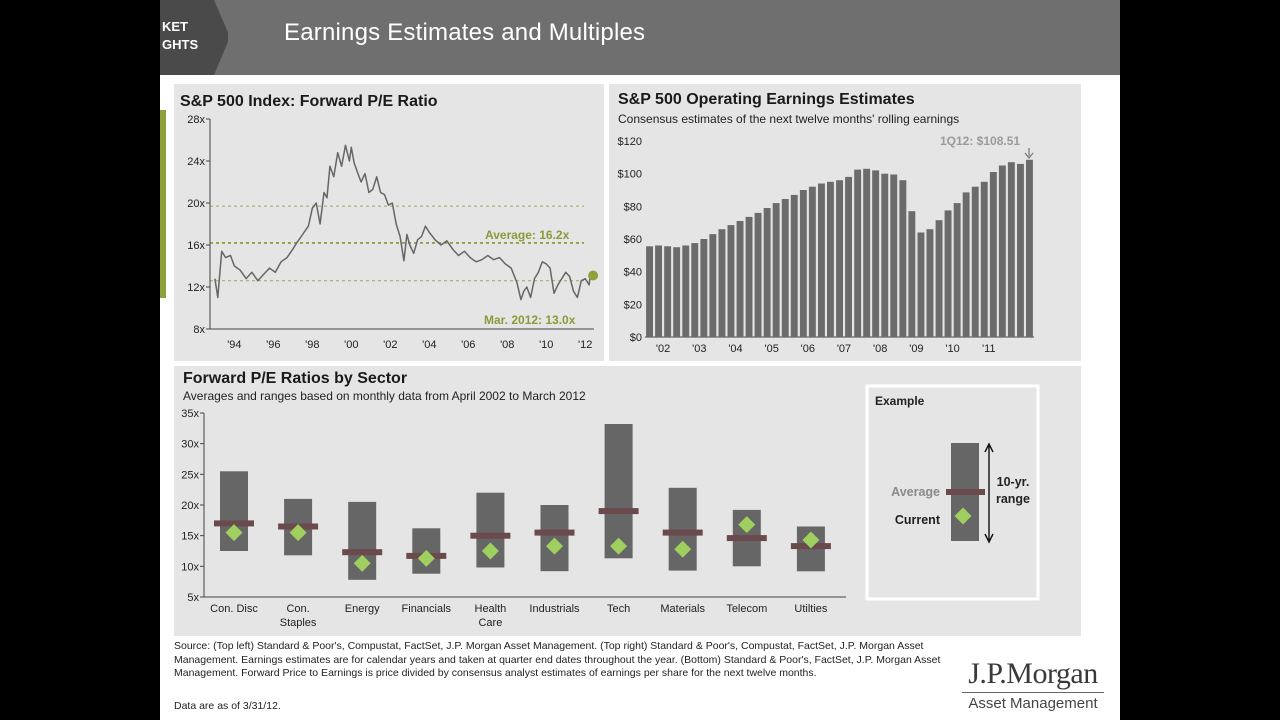 This screenshot has width=1280, height=720. I want to click on sector-category-label: Con. Disc, so click(234, 609).